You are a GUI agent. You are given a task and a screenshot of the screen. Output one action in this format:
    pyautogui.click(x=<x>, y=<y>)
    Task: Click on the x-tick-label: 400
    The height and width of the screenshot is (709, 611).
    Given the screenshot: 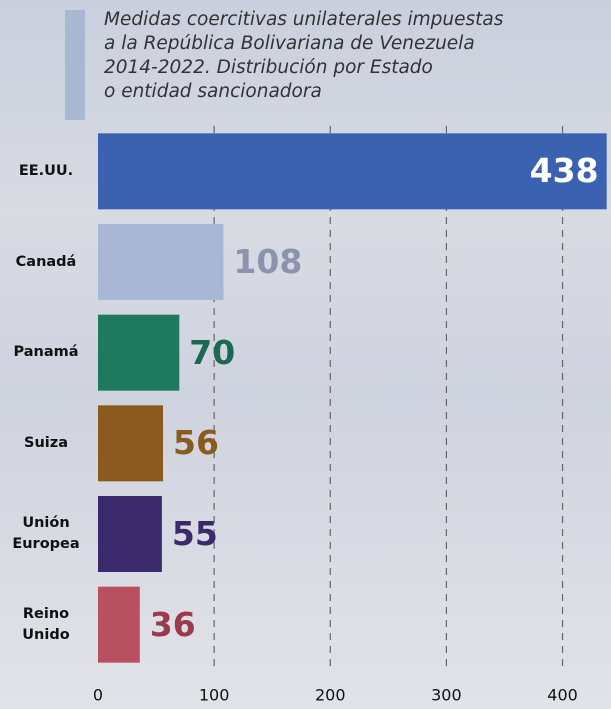 What is the action you would take?
    pyautogui.click(x=562, y=695)
    